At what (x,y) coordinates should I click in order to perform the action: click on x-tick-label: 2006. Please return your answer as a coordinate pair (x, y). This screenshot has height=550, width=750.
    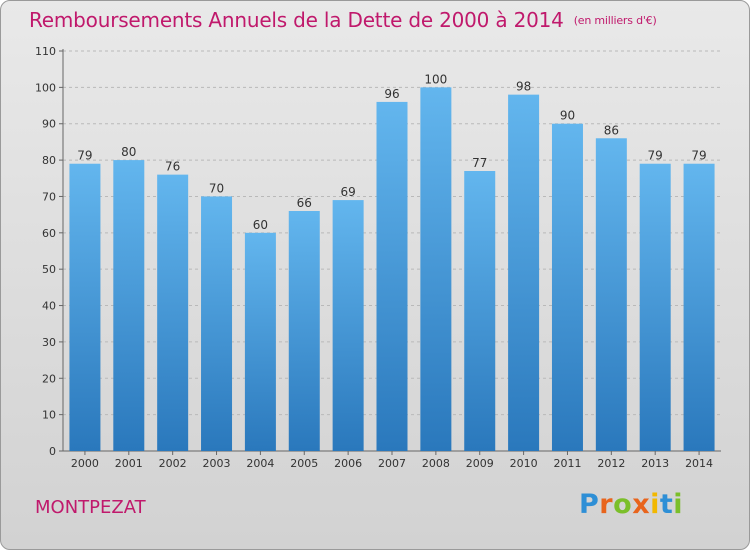
    Looking at the image, I should click on (348, 463).